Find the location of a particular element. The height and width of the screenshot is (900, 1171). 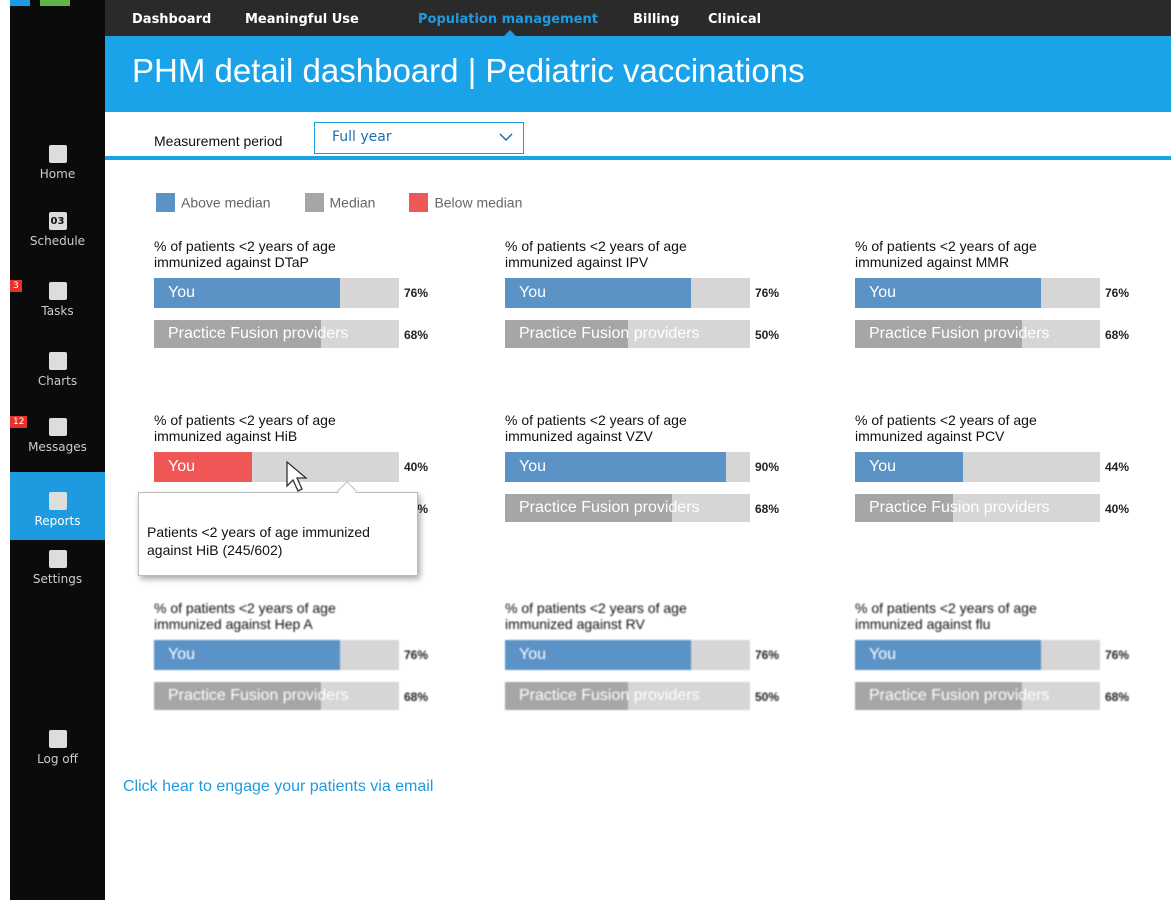

logoff-label: Log off is located at coordinates (57, 759).